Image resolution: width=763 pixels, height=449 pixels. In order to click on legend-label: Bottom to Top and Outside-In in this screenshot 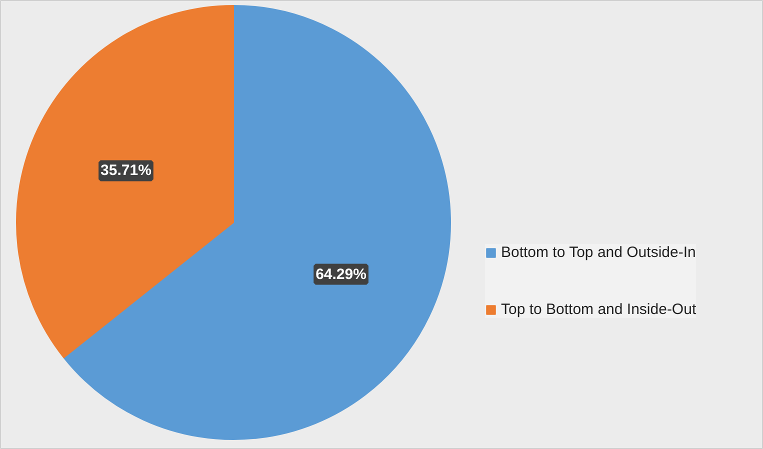, I will do `click(598, 252)`.